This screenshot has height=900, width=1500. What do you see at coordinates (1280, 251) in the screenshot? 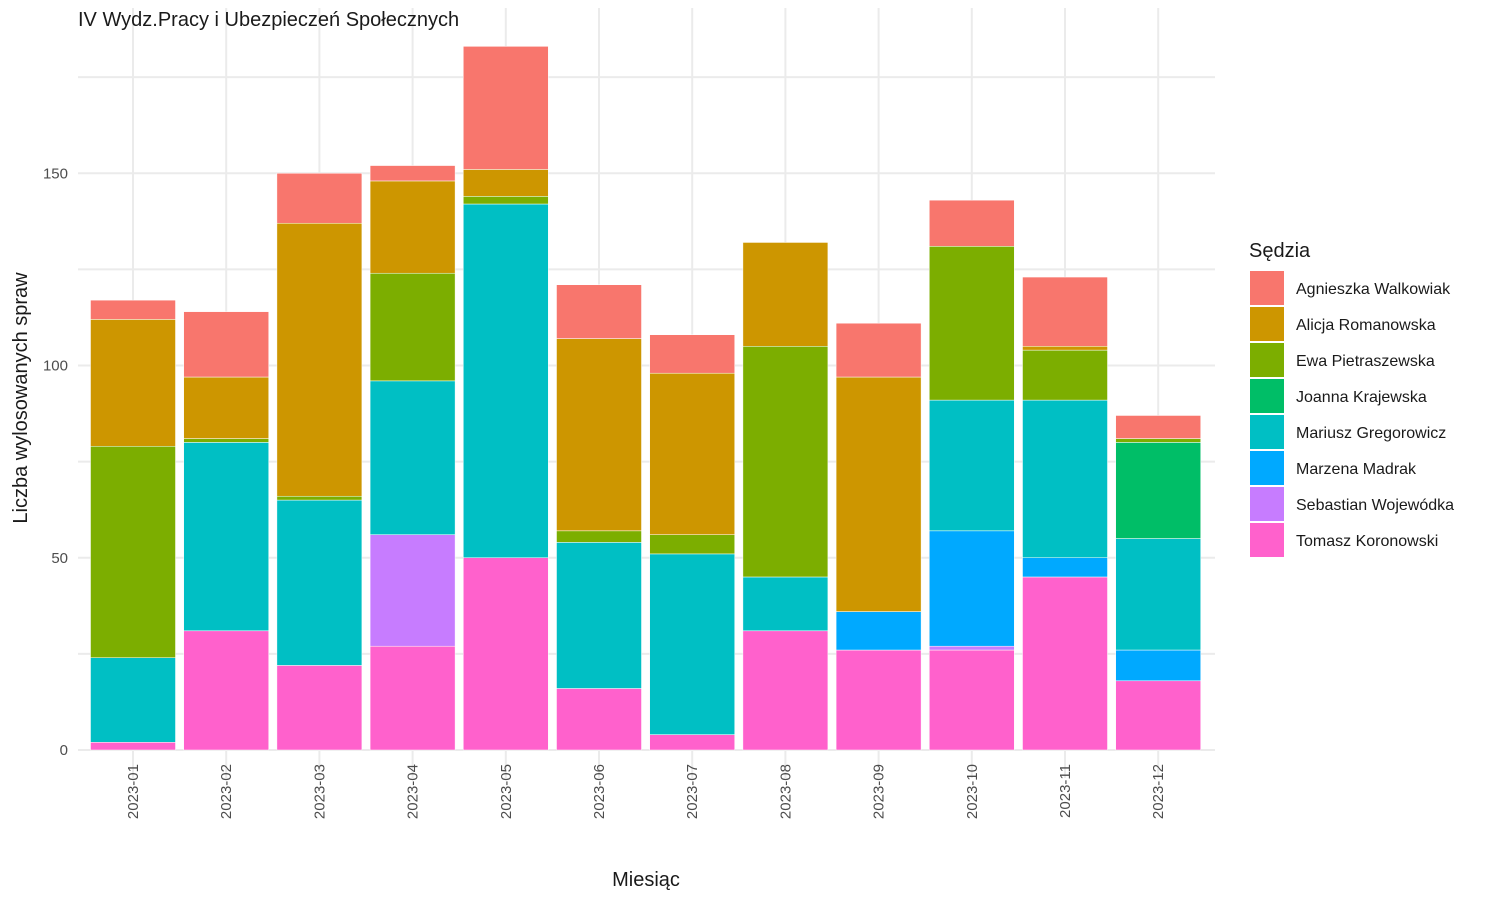
I see `legend-title: Sędzia` at bounding box center [1280, 251].